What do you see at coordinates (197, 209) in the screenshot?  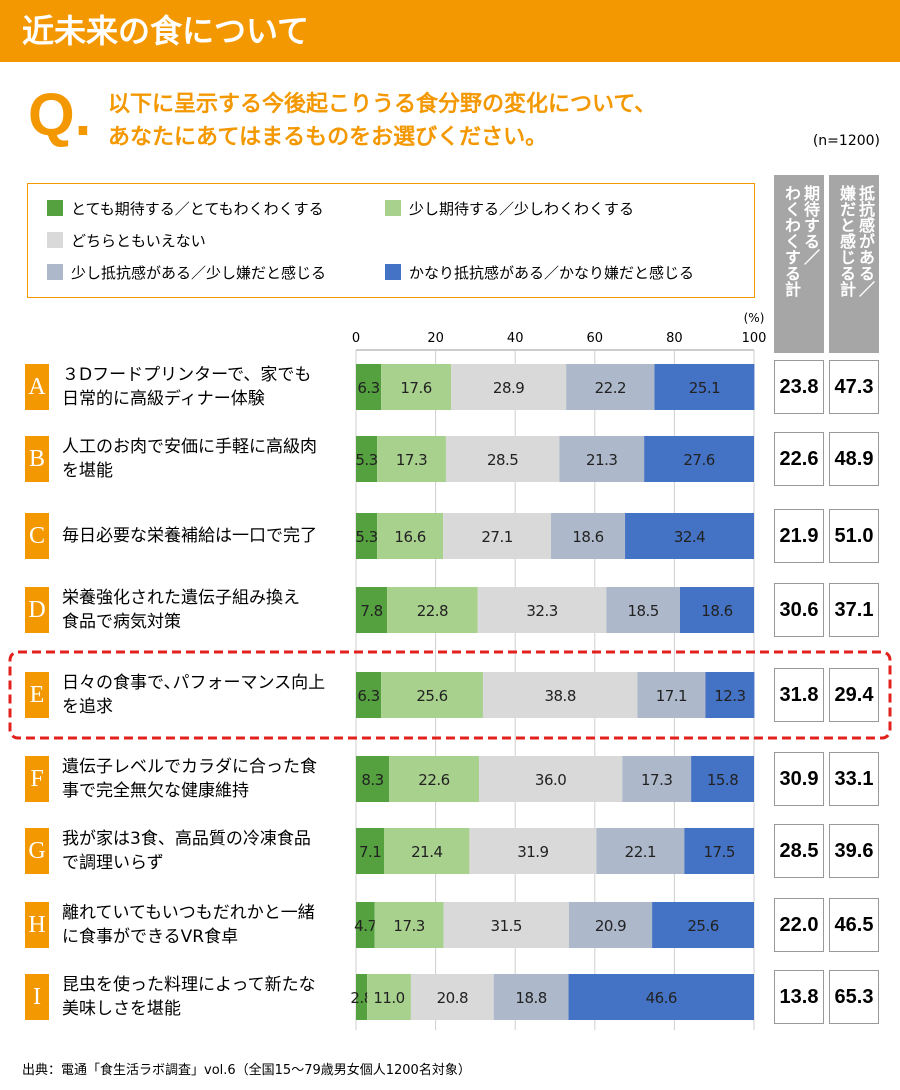 I see `legend-label: とても期待する／とてもわくわくする` at bounding box center [197, 209].